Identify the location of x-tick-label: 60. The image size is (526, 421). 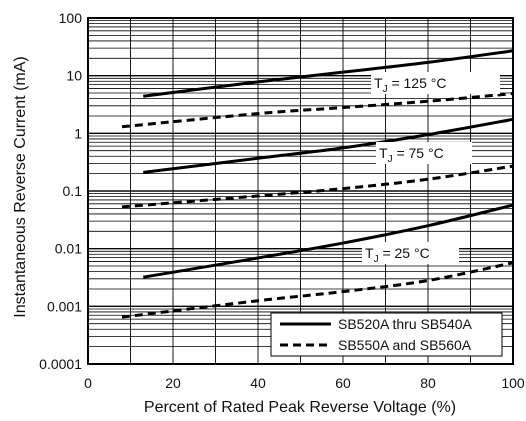
(343, 383).